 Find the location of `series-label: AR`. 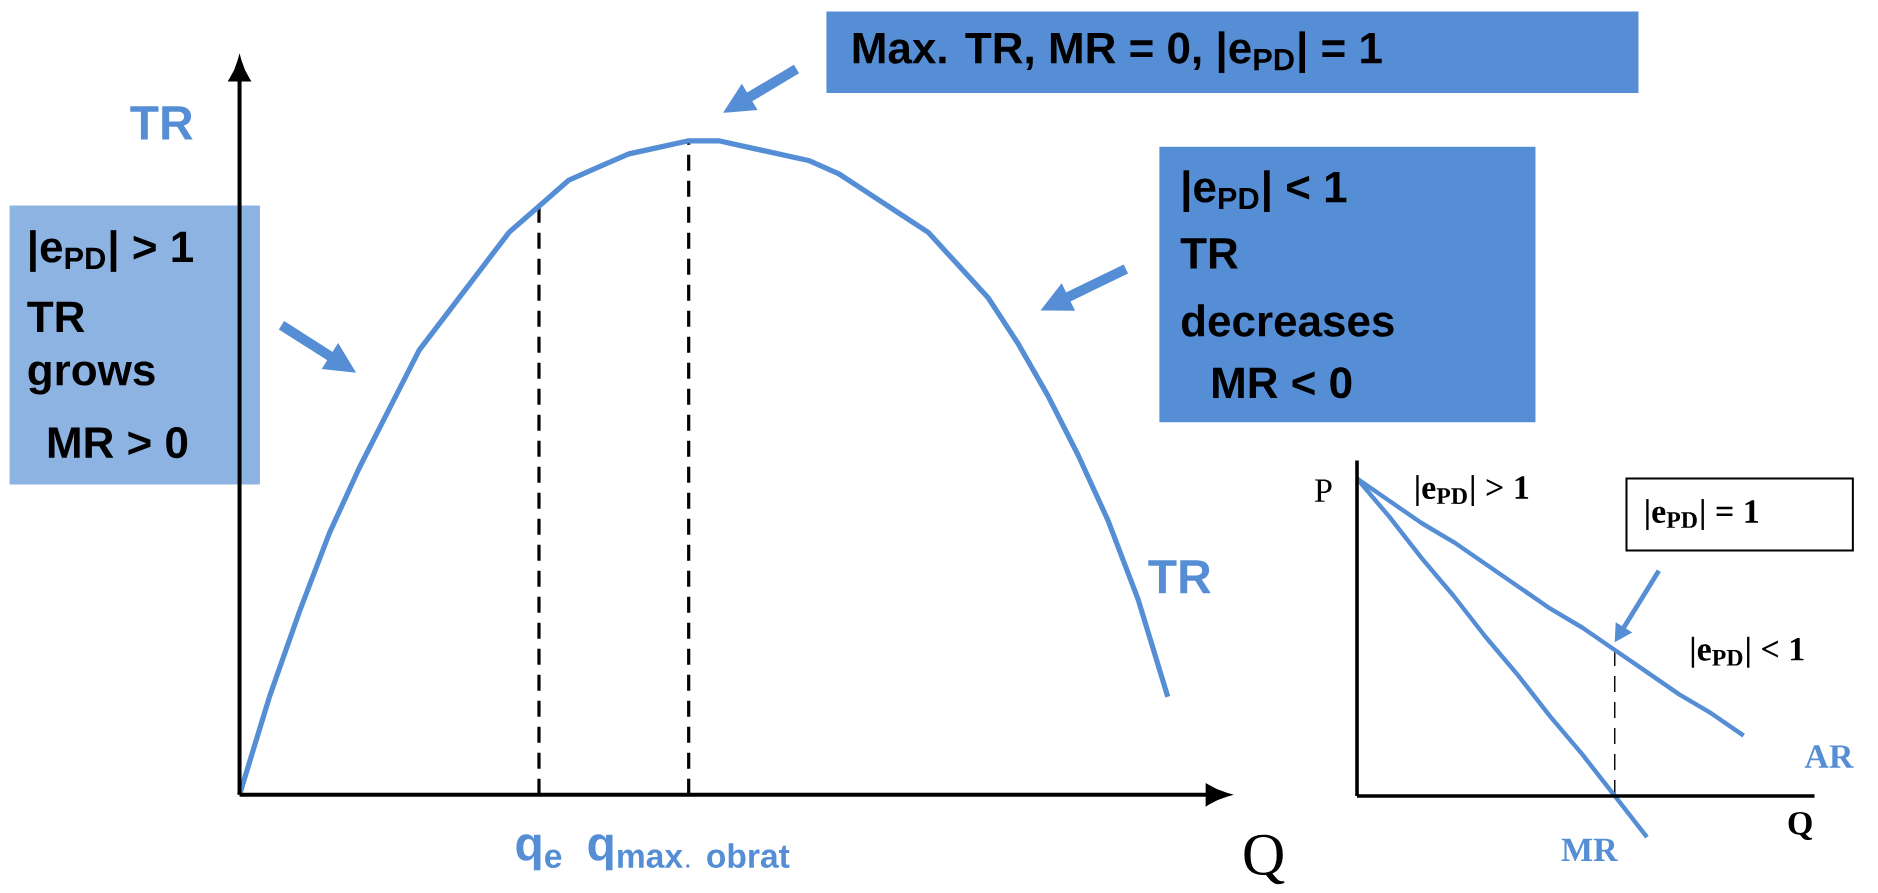

series-label: AR is located at coordinates (1829, 756).